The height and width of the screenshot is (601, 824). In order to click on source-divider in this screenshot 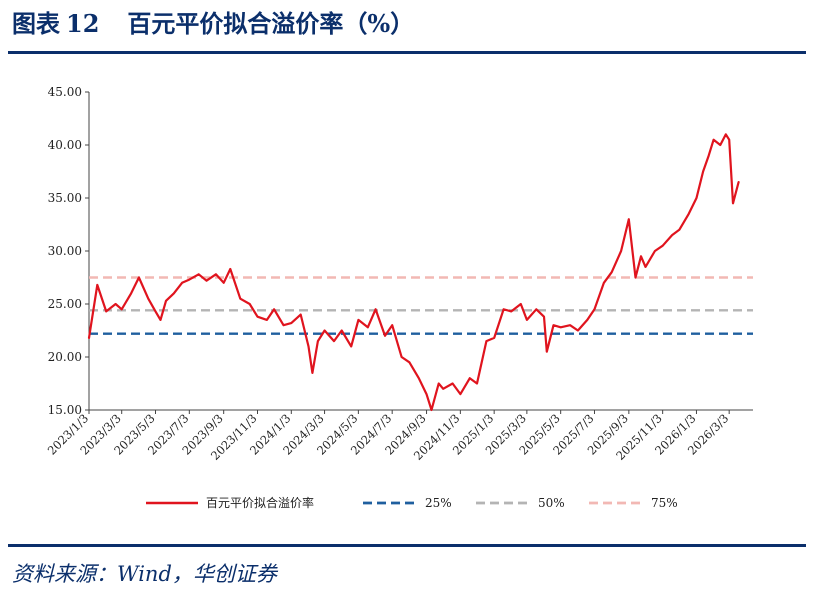, I will do `click(407, 545)`.